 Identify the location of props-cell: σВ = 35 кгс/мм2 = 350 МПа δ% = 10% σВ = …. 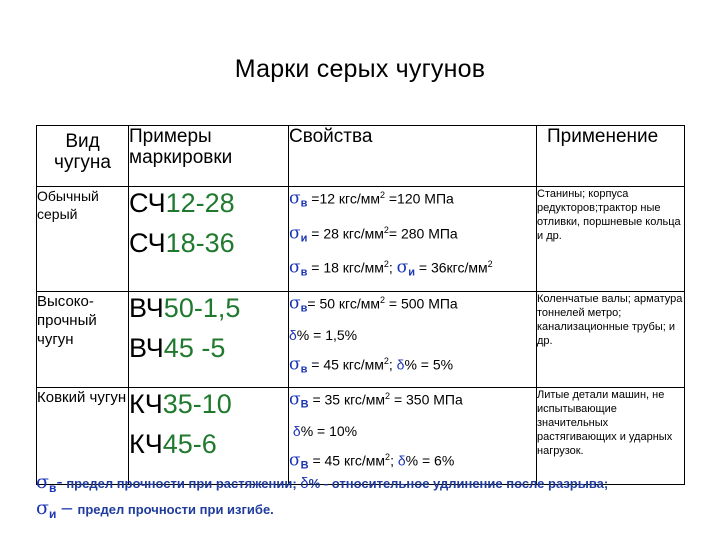
(412, 436).